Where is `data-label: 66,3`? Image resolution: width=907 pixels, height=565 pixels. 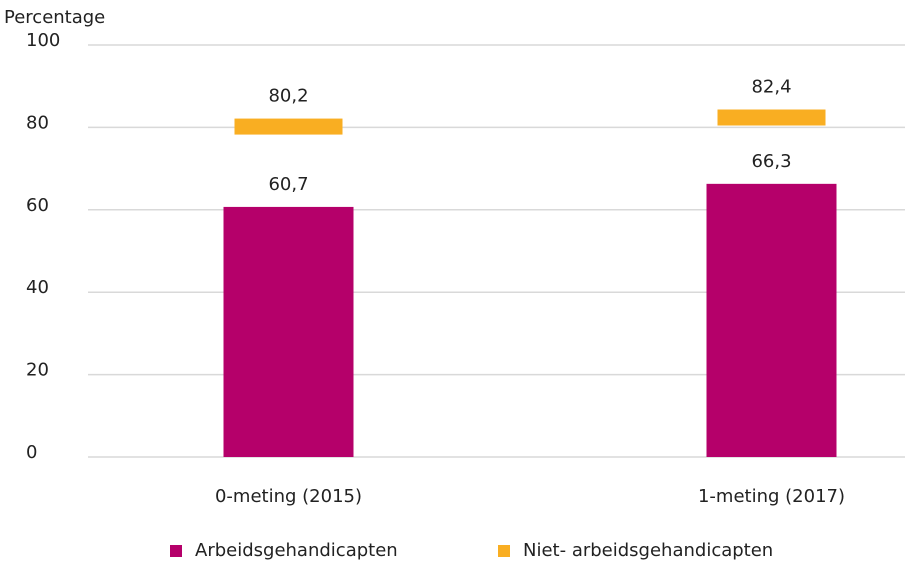
data-label: 66,3 is located at coordinates (771, 161).